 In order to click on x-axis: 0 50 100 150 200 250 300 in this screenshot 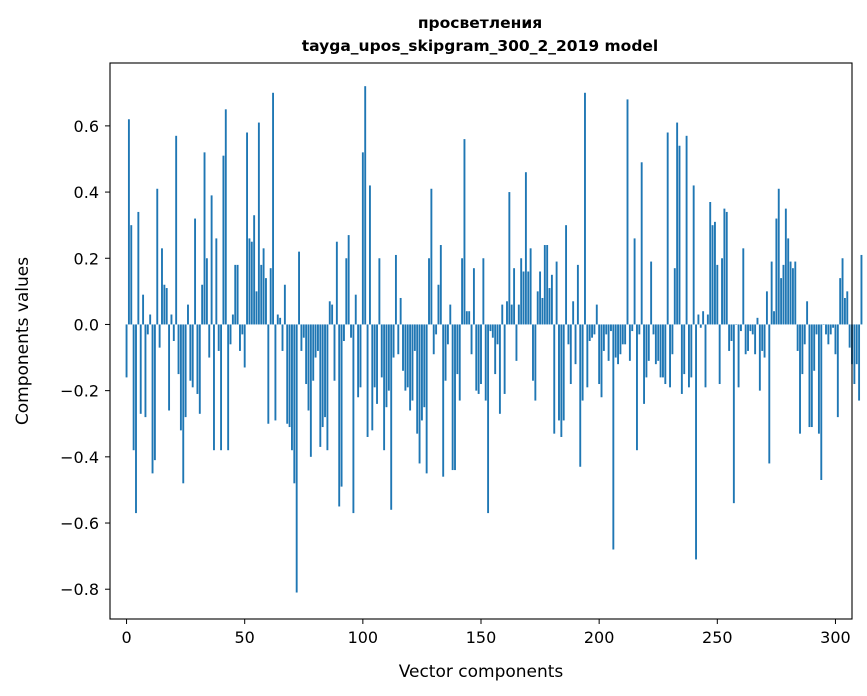, I will do `click(486, 633)`.